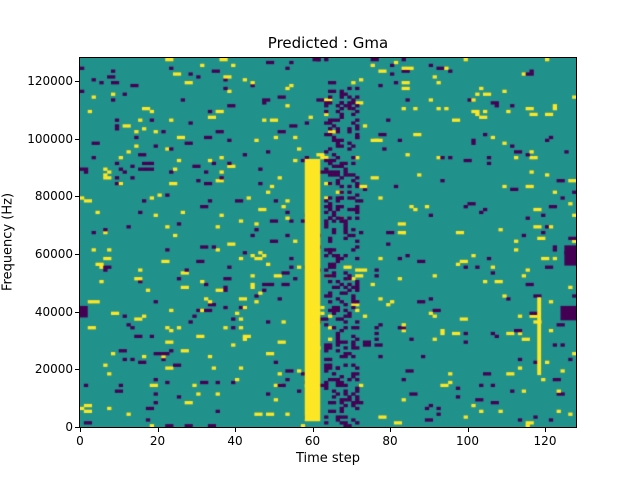  What do you see at coordinates (53, 311) in the screenshot?
I see `y-tick-label: 40000` at bounding box center [53, 311].